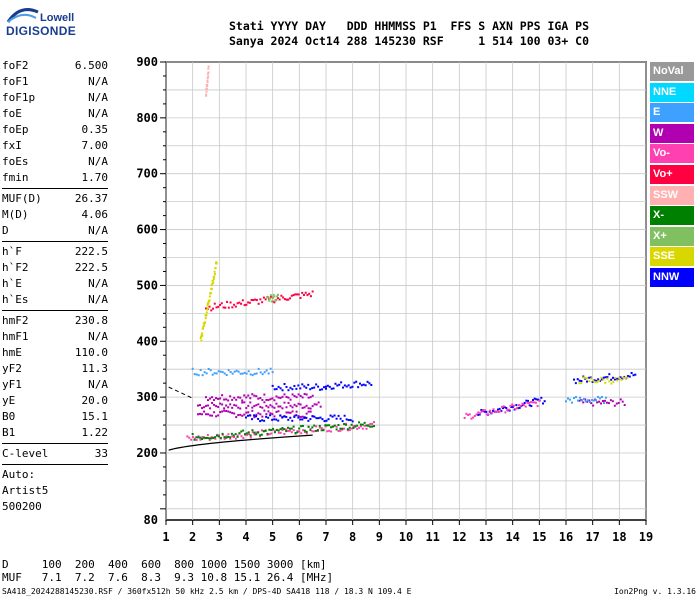  I want to click on fitted-trace-dashed, so click(180, 392).